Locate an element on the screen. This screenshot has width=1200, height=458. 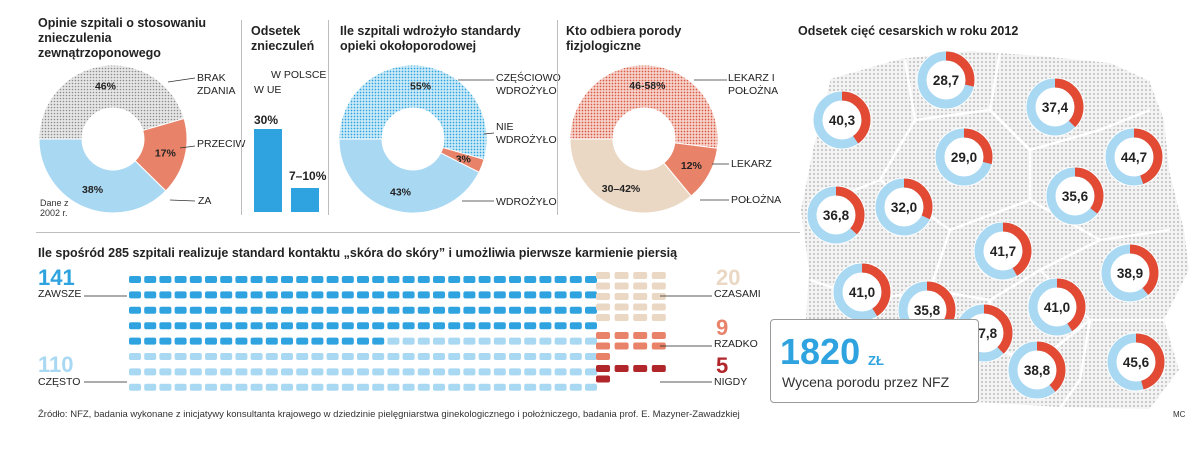
credit: MC is located at coordinates (1179, 414).